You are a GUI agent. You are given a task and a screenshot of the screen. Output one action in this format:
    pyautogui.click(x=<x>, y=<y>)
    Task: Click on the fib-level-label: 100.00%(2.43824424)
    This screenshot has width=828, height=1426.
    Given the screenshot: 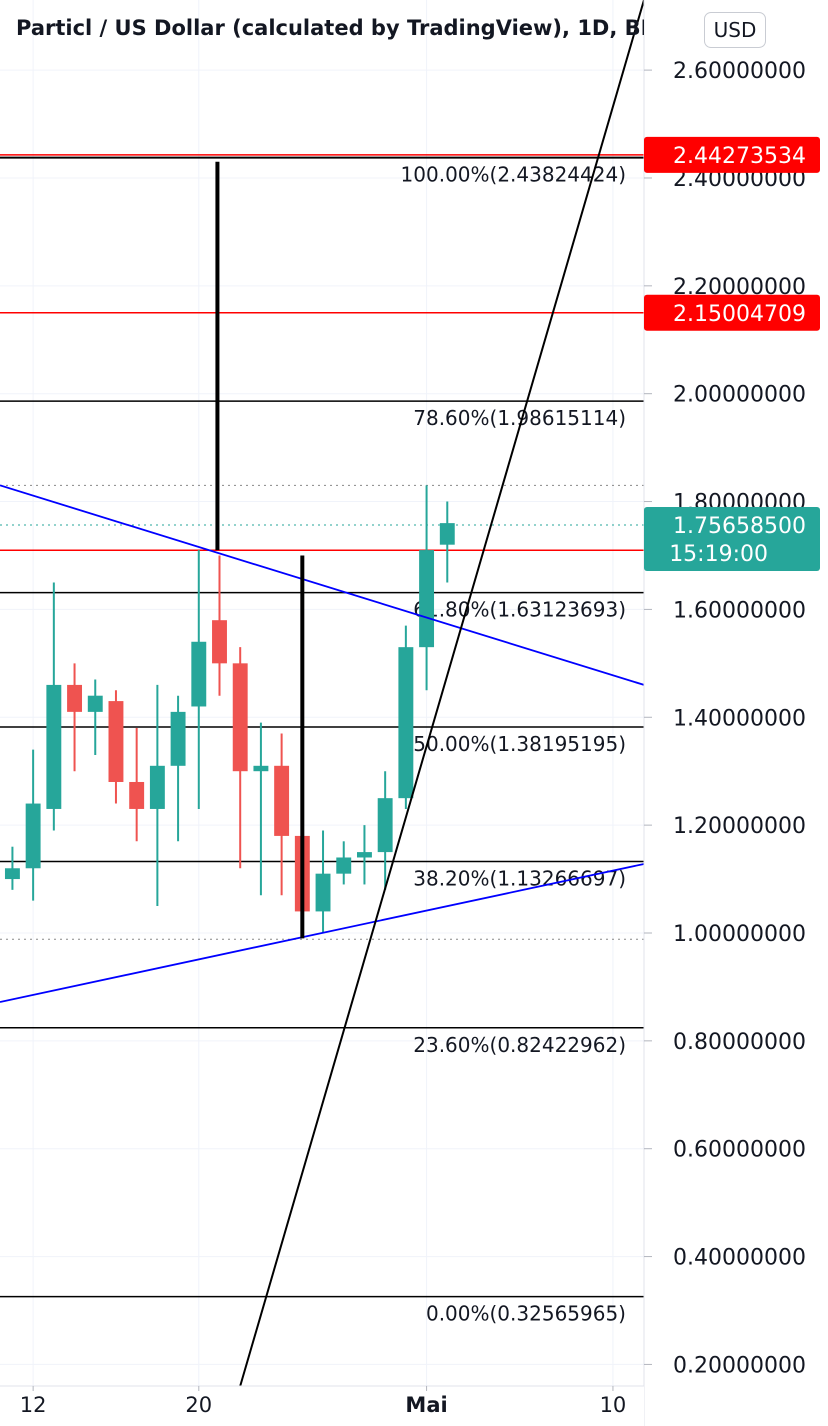 What is the action you would take?
    pyautogui.click(x=513, y=174)
    